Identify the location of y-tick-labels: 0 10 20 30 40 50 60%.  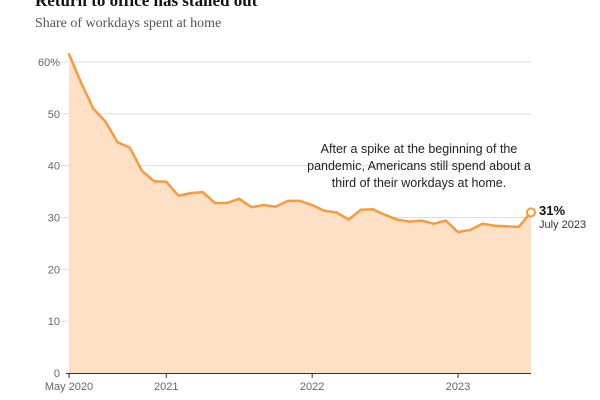
(49, 218).